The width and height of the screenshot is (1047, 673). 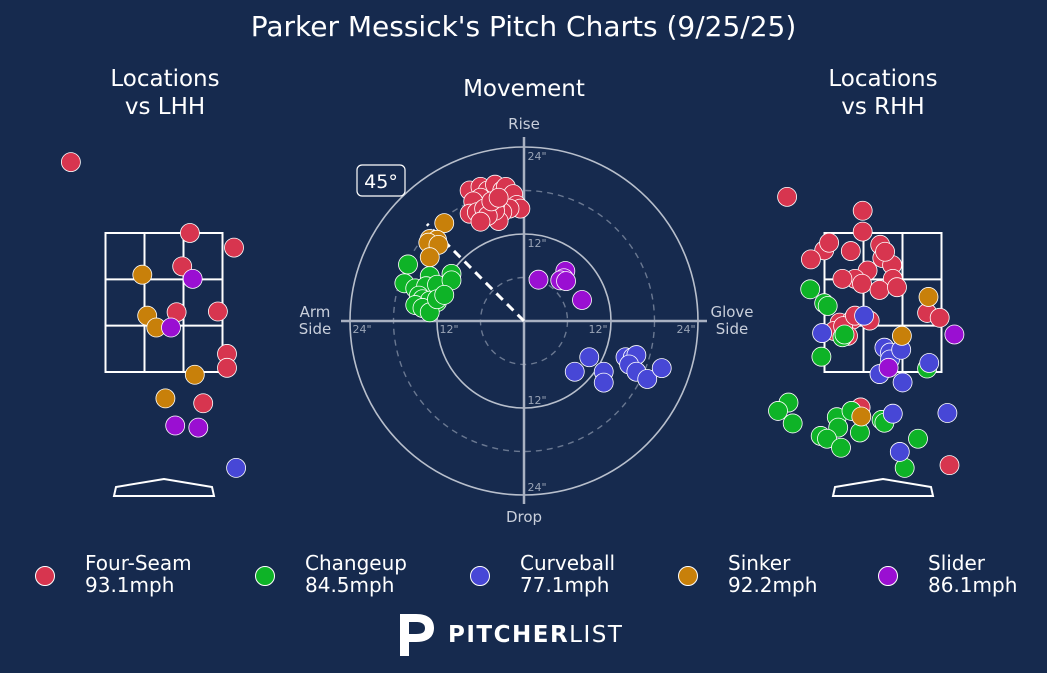 What do you see at coordinates (361, 329) in the screenshot?
I see `ring-label-24-left: 24"` at bounding box center [361, 329].